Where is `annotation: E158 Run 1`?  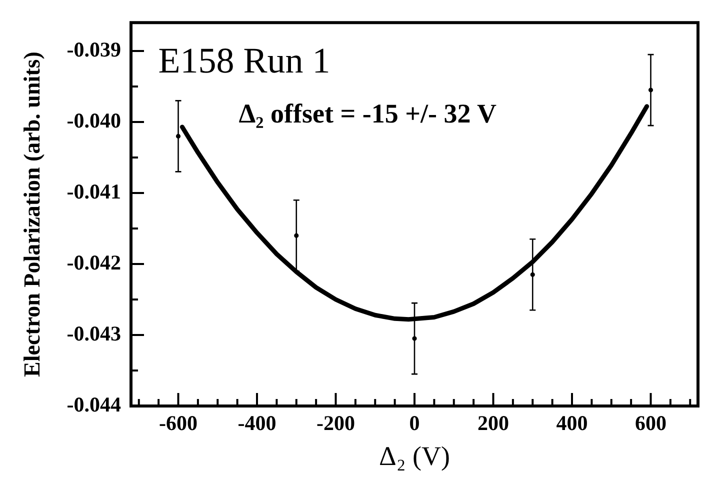
annotation: E158 Run 1 is located at coordinates (244, 60).